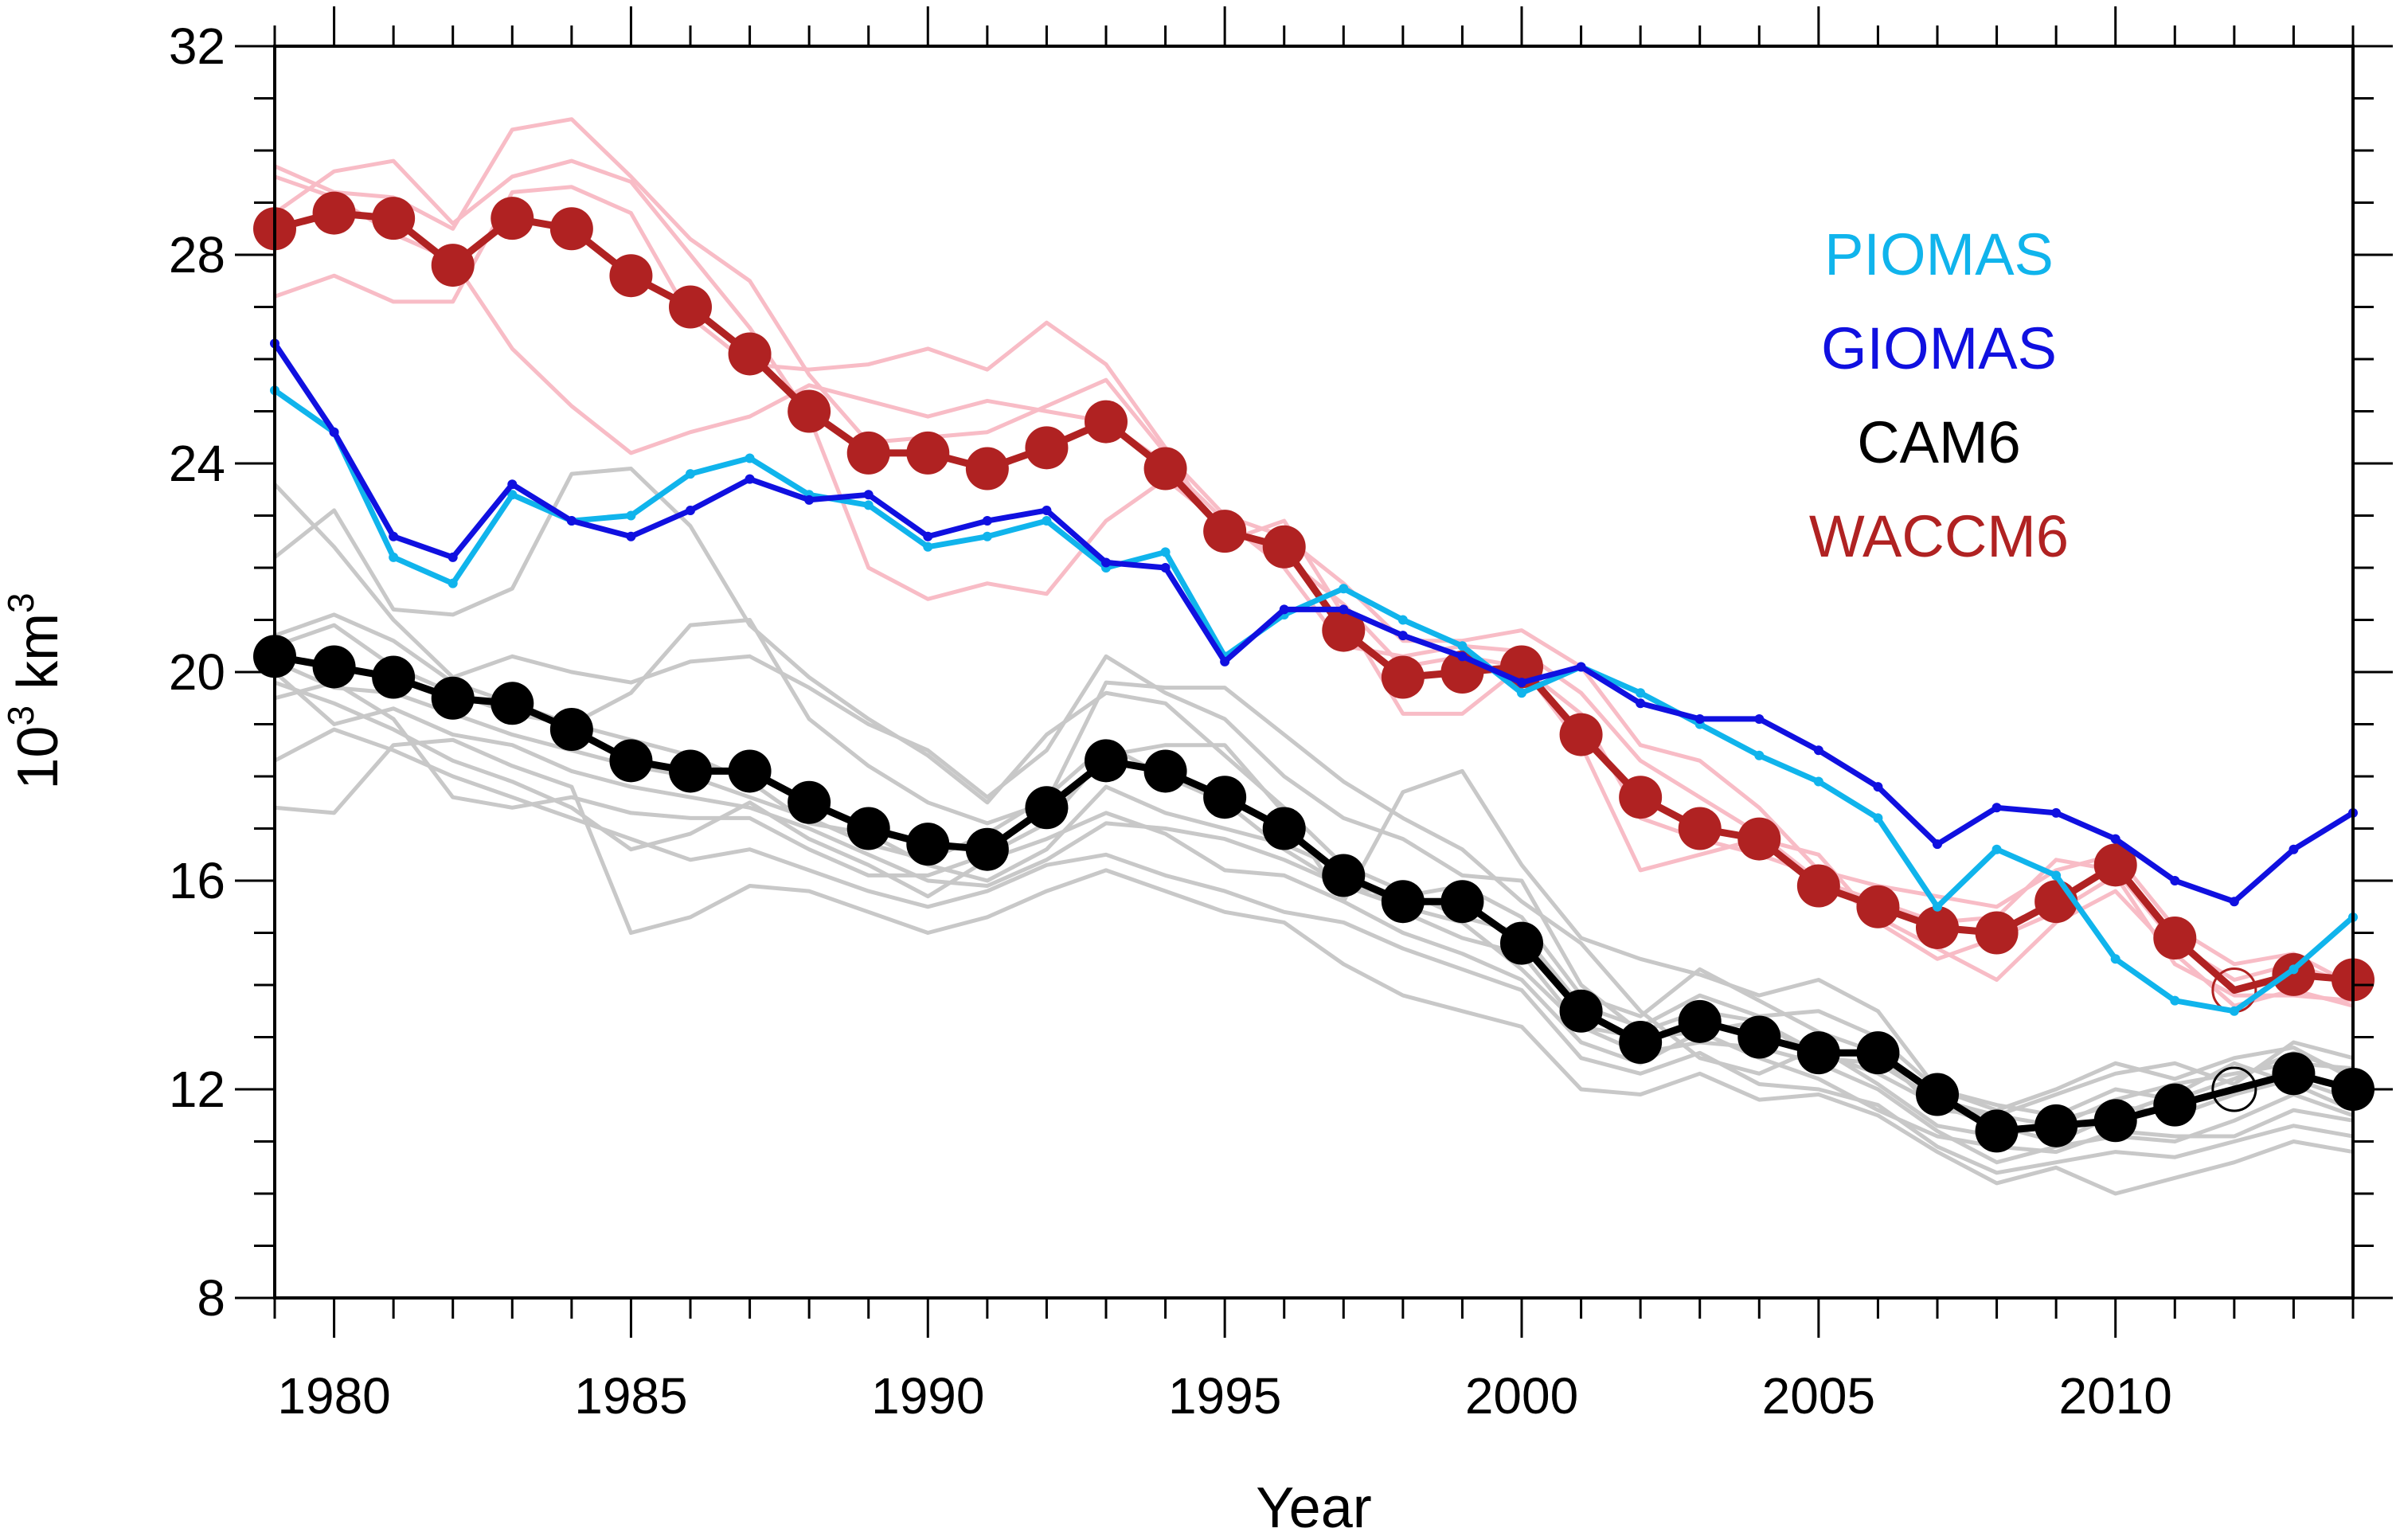 The height and width of the screenshot is (1540, 2396). What do you see at coordinates (1878, 1053) in the screenshot?
I see `cam6-point-2006` at bounding box center [1878, 1053].